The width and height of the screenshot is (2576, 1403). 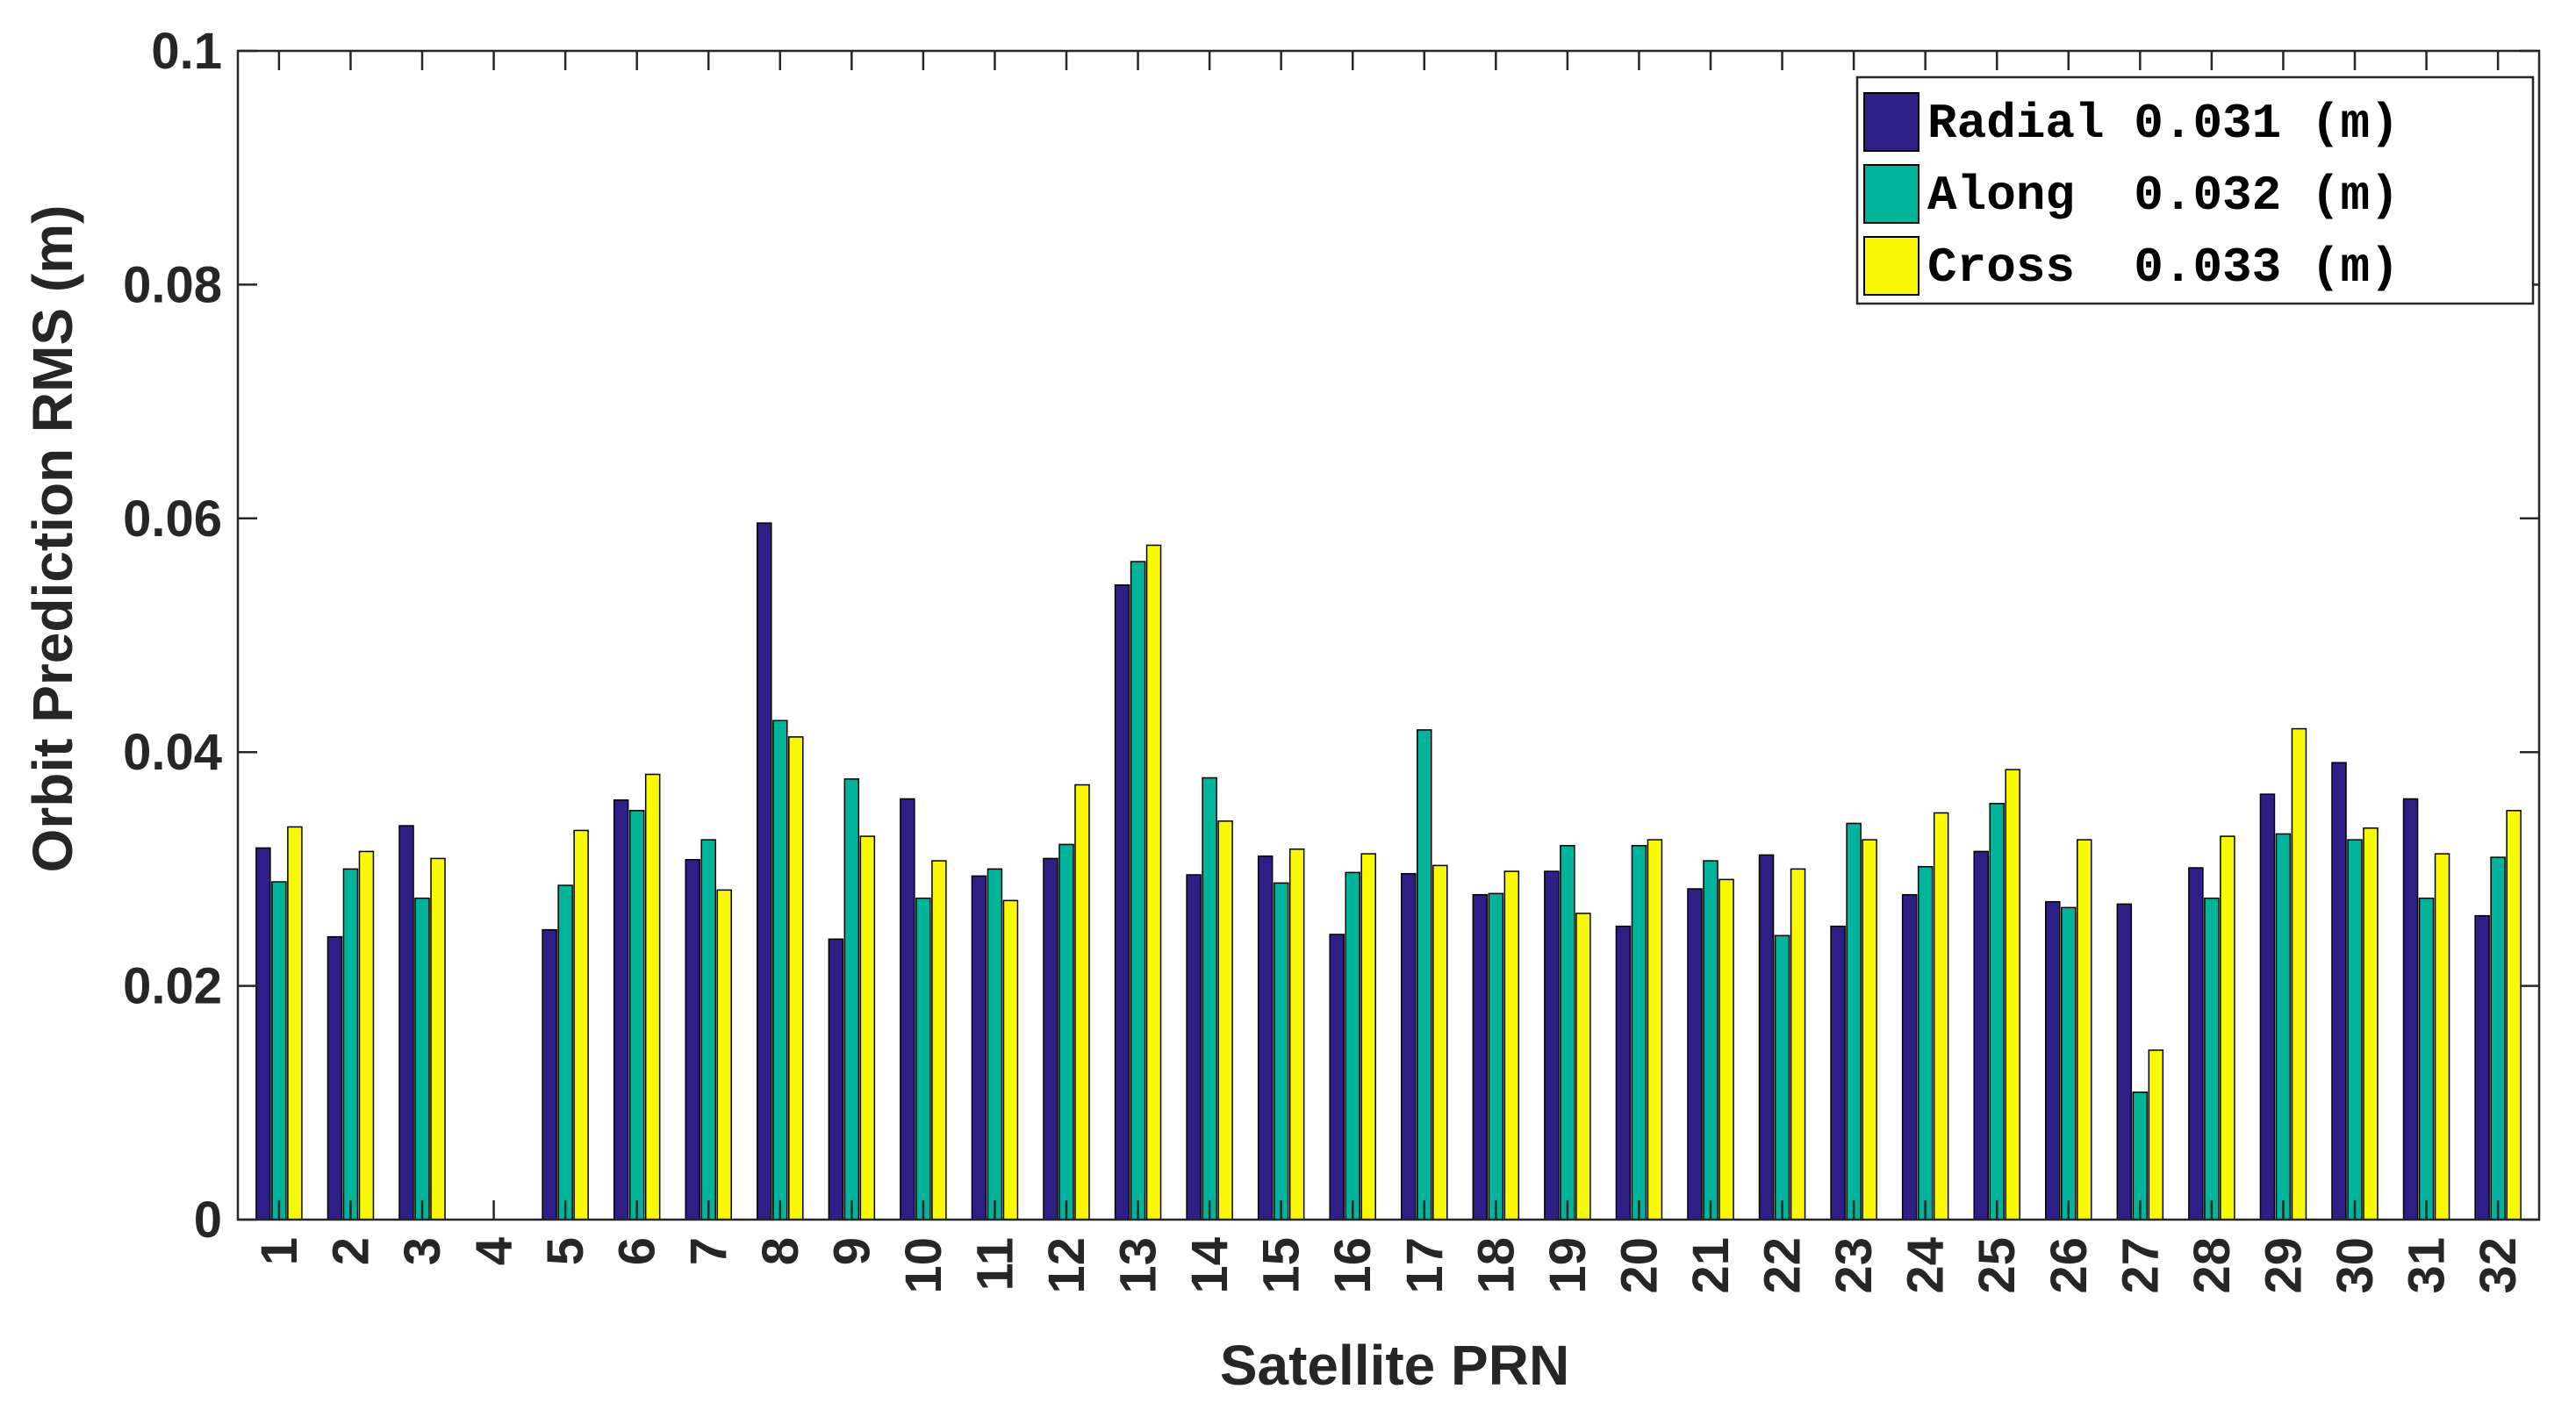 What do you see at coordinates (1352, 1265) in the screenshot?
I see `x-tick-label: 16` at bounding box center [1352, 1265].